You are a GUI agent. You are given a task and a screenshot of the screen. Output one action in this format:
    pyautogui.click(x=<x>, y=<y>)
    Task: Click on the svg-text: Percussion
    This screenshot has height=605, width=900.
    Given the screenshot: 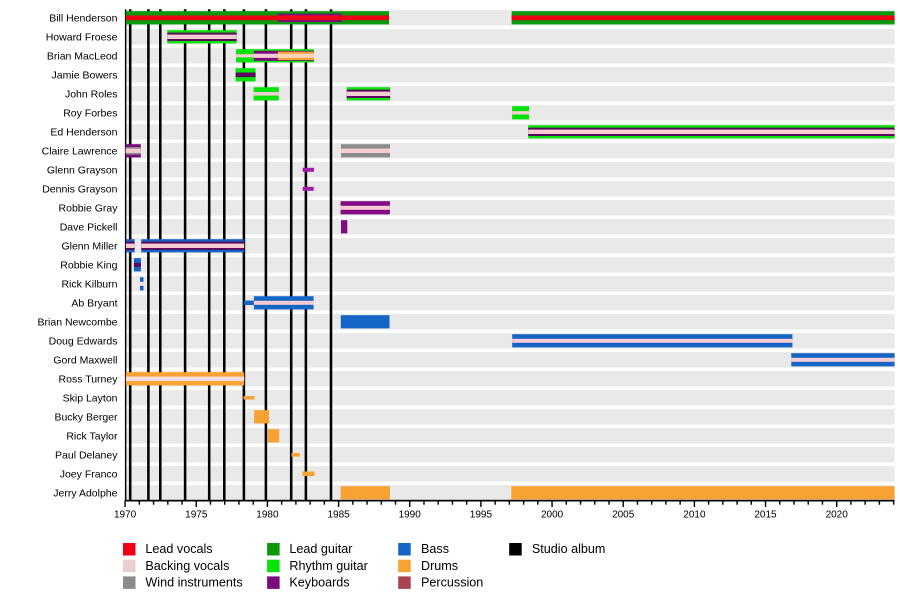 What is the action you would take?
    pyautogui.click(x=452, y=583)
    